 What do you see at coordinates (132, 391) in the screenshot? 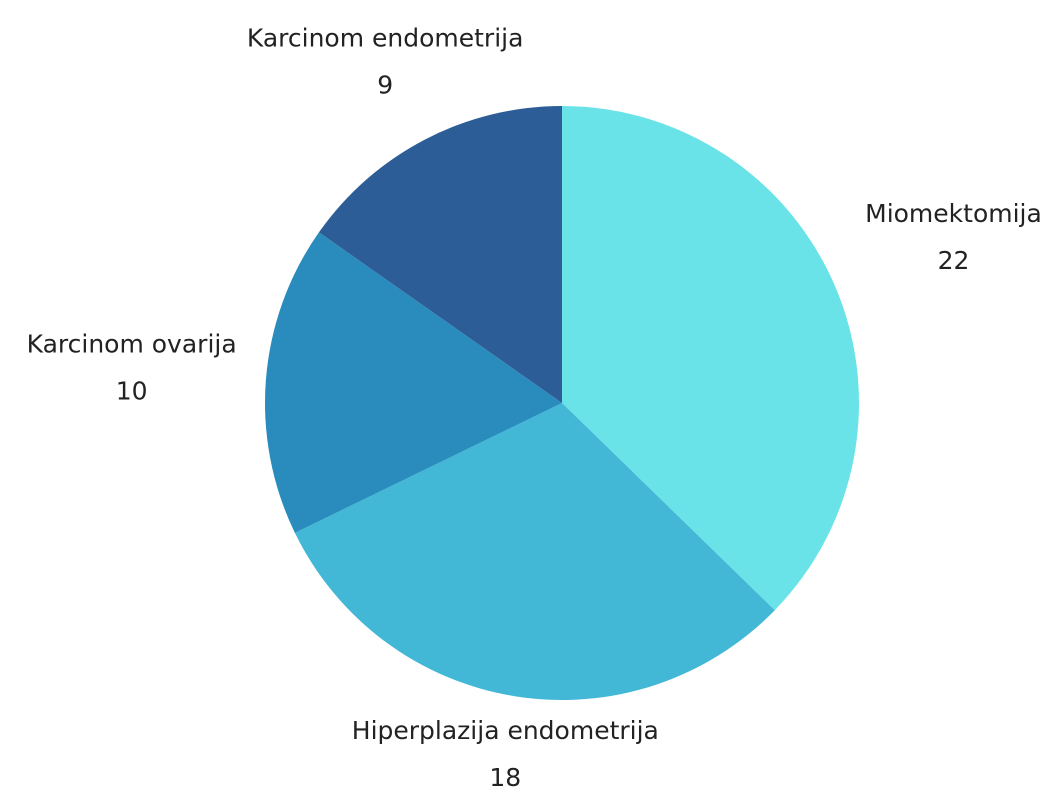
I see `slice-value: 10` at bounding box center [132, 391].